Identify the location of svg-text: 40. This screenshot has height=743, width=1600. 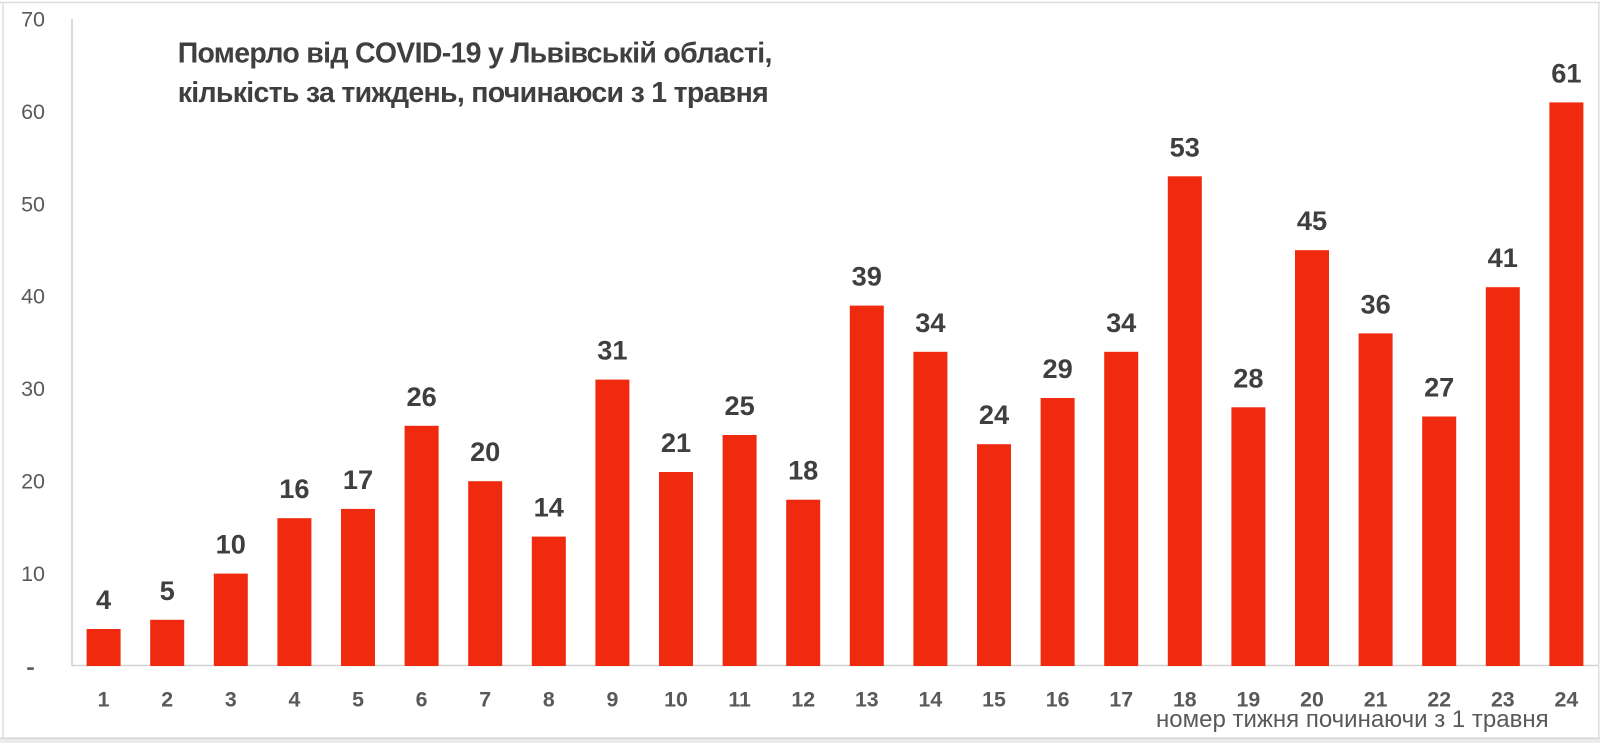
(33, 297).